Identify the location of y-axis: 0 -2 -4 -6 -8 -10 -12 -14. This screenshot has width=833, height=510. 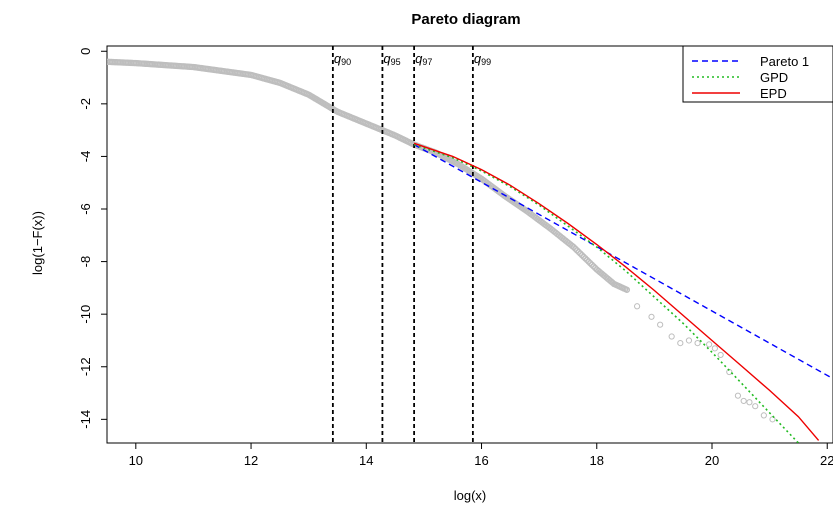
(92, 238).